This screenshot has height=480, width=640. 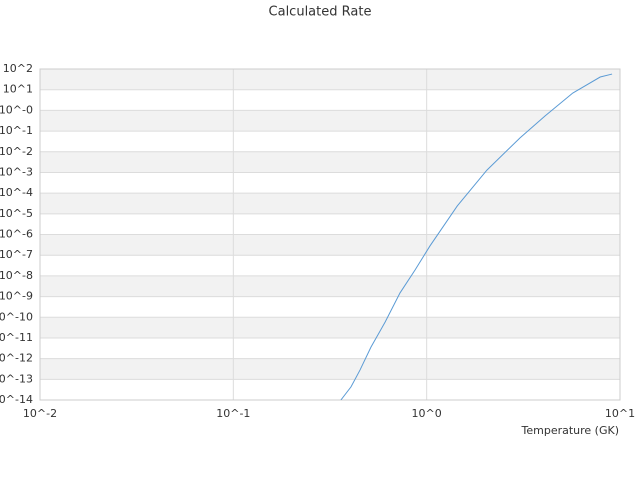 I want to click on y-tick-label: 10^-5, so click(x=16, y=213).